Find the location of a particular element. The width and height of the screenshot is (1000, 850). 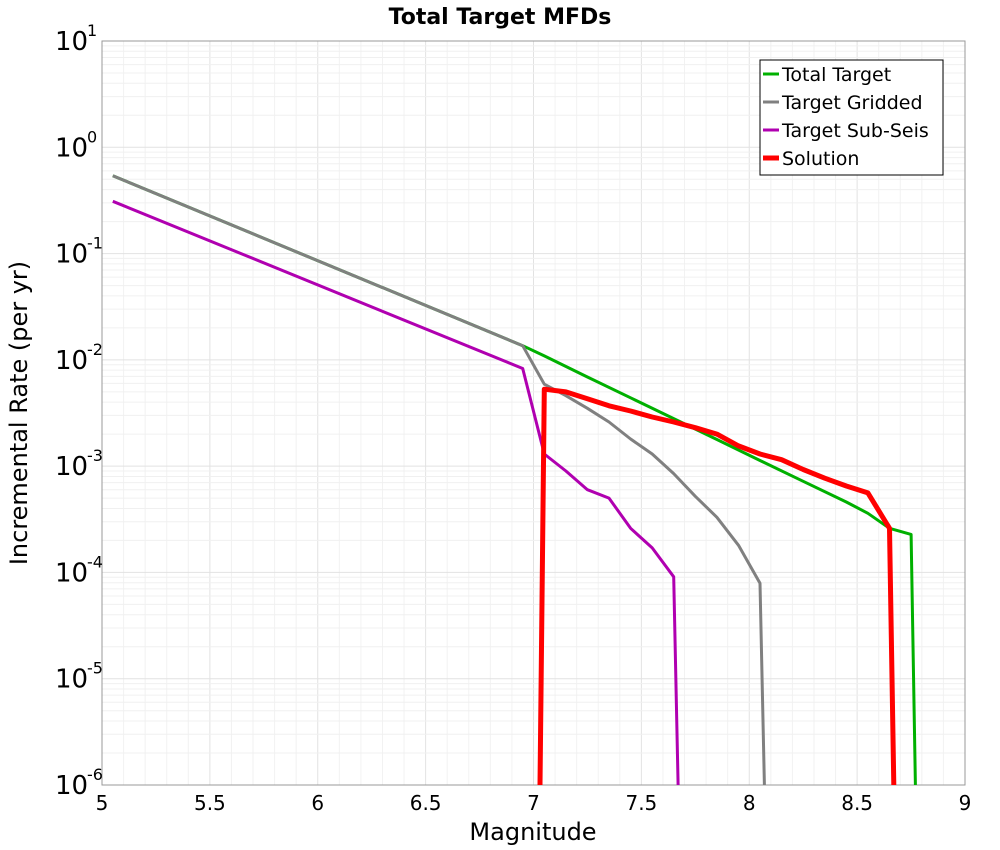

legend-label: Total Target is located at coordinates (836, 75).